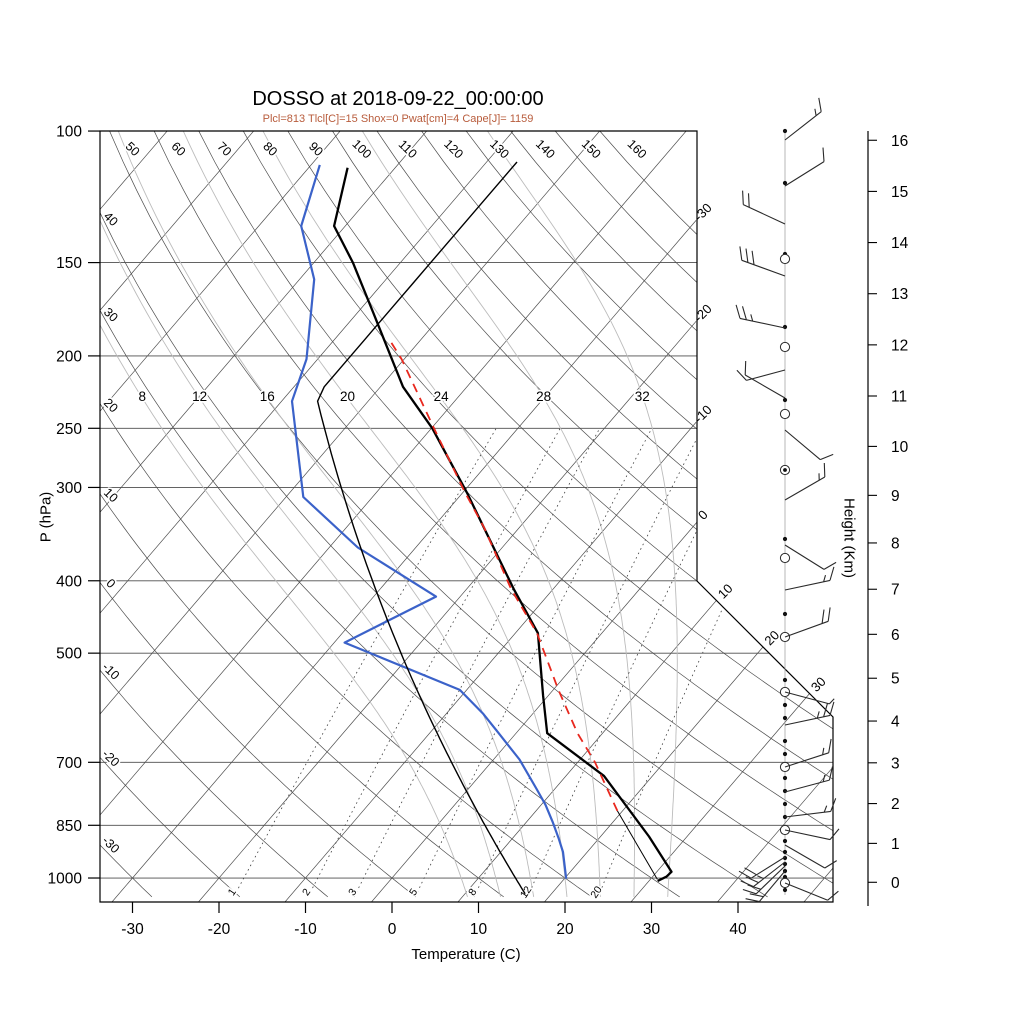 This screenshot has height=1024, width=1024. I want to click on svg-text: 70, so click(224, 149).